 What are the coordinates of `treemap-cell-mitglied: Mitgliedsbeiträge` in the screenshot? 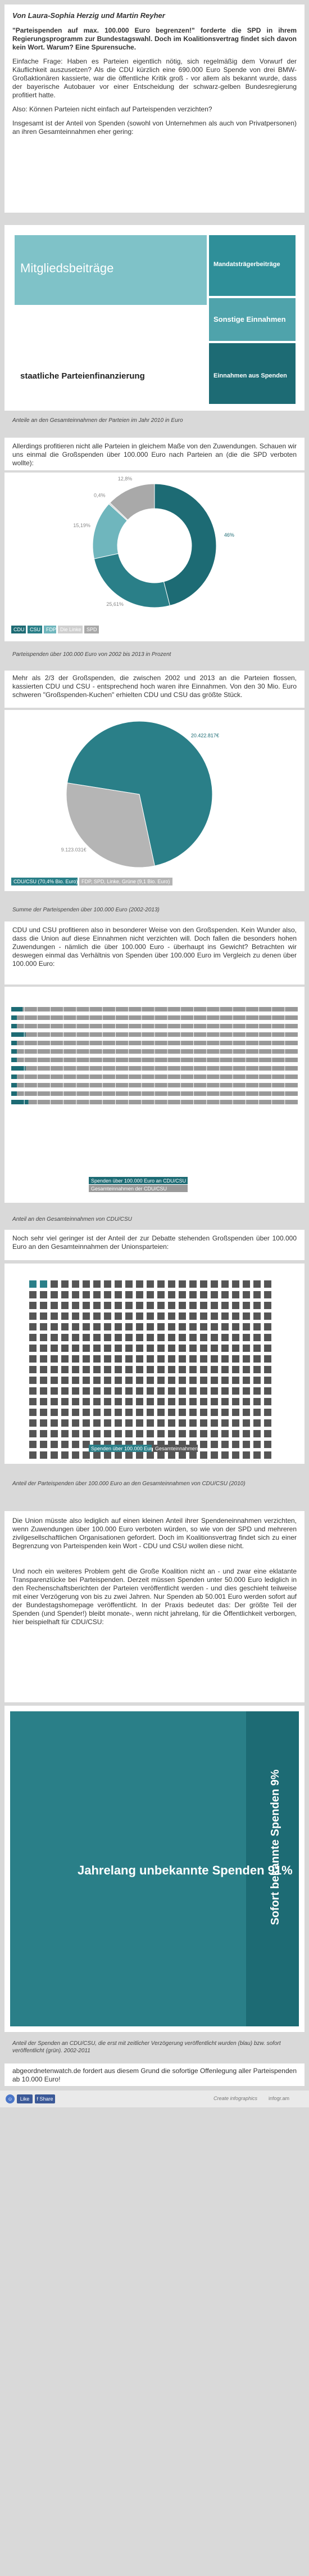 It's located at (111, 270).